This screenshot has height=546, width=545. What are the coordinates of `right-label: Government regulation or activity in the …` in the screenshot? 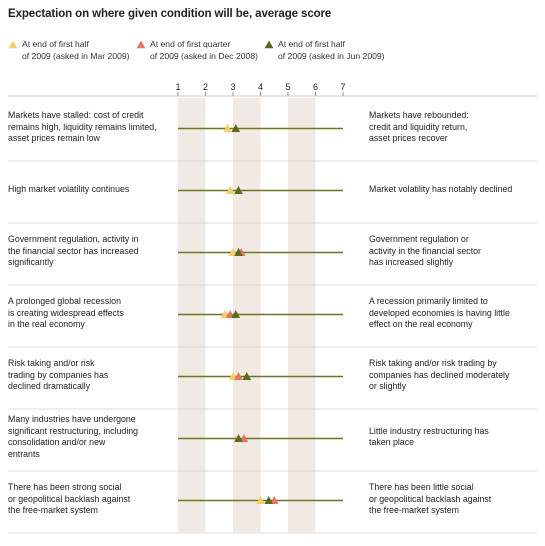 It's located at (425, 251).